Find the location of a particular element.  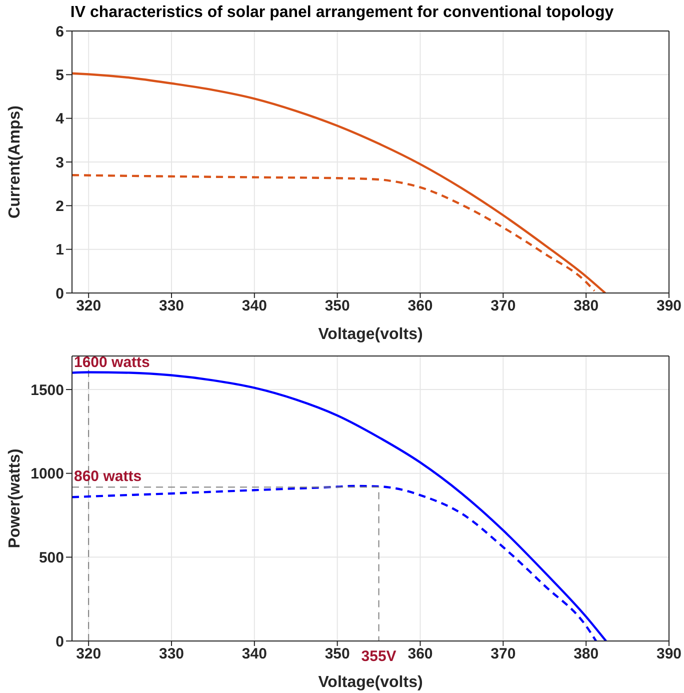

y-tick-label: 1 is located at coordinates (60, 250).